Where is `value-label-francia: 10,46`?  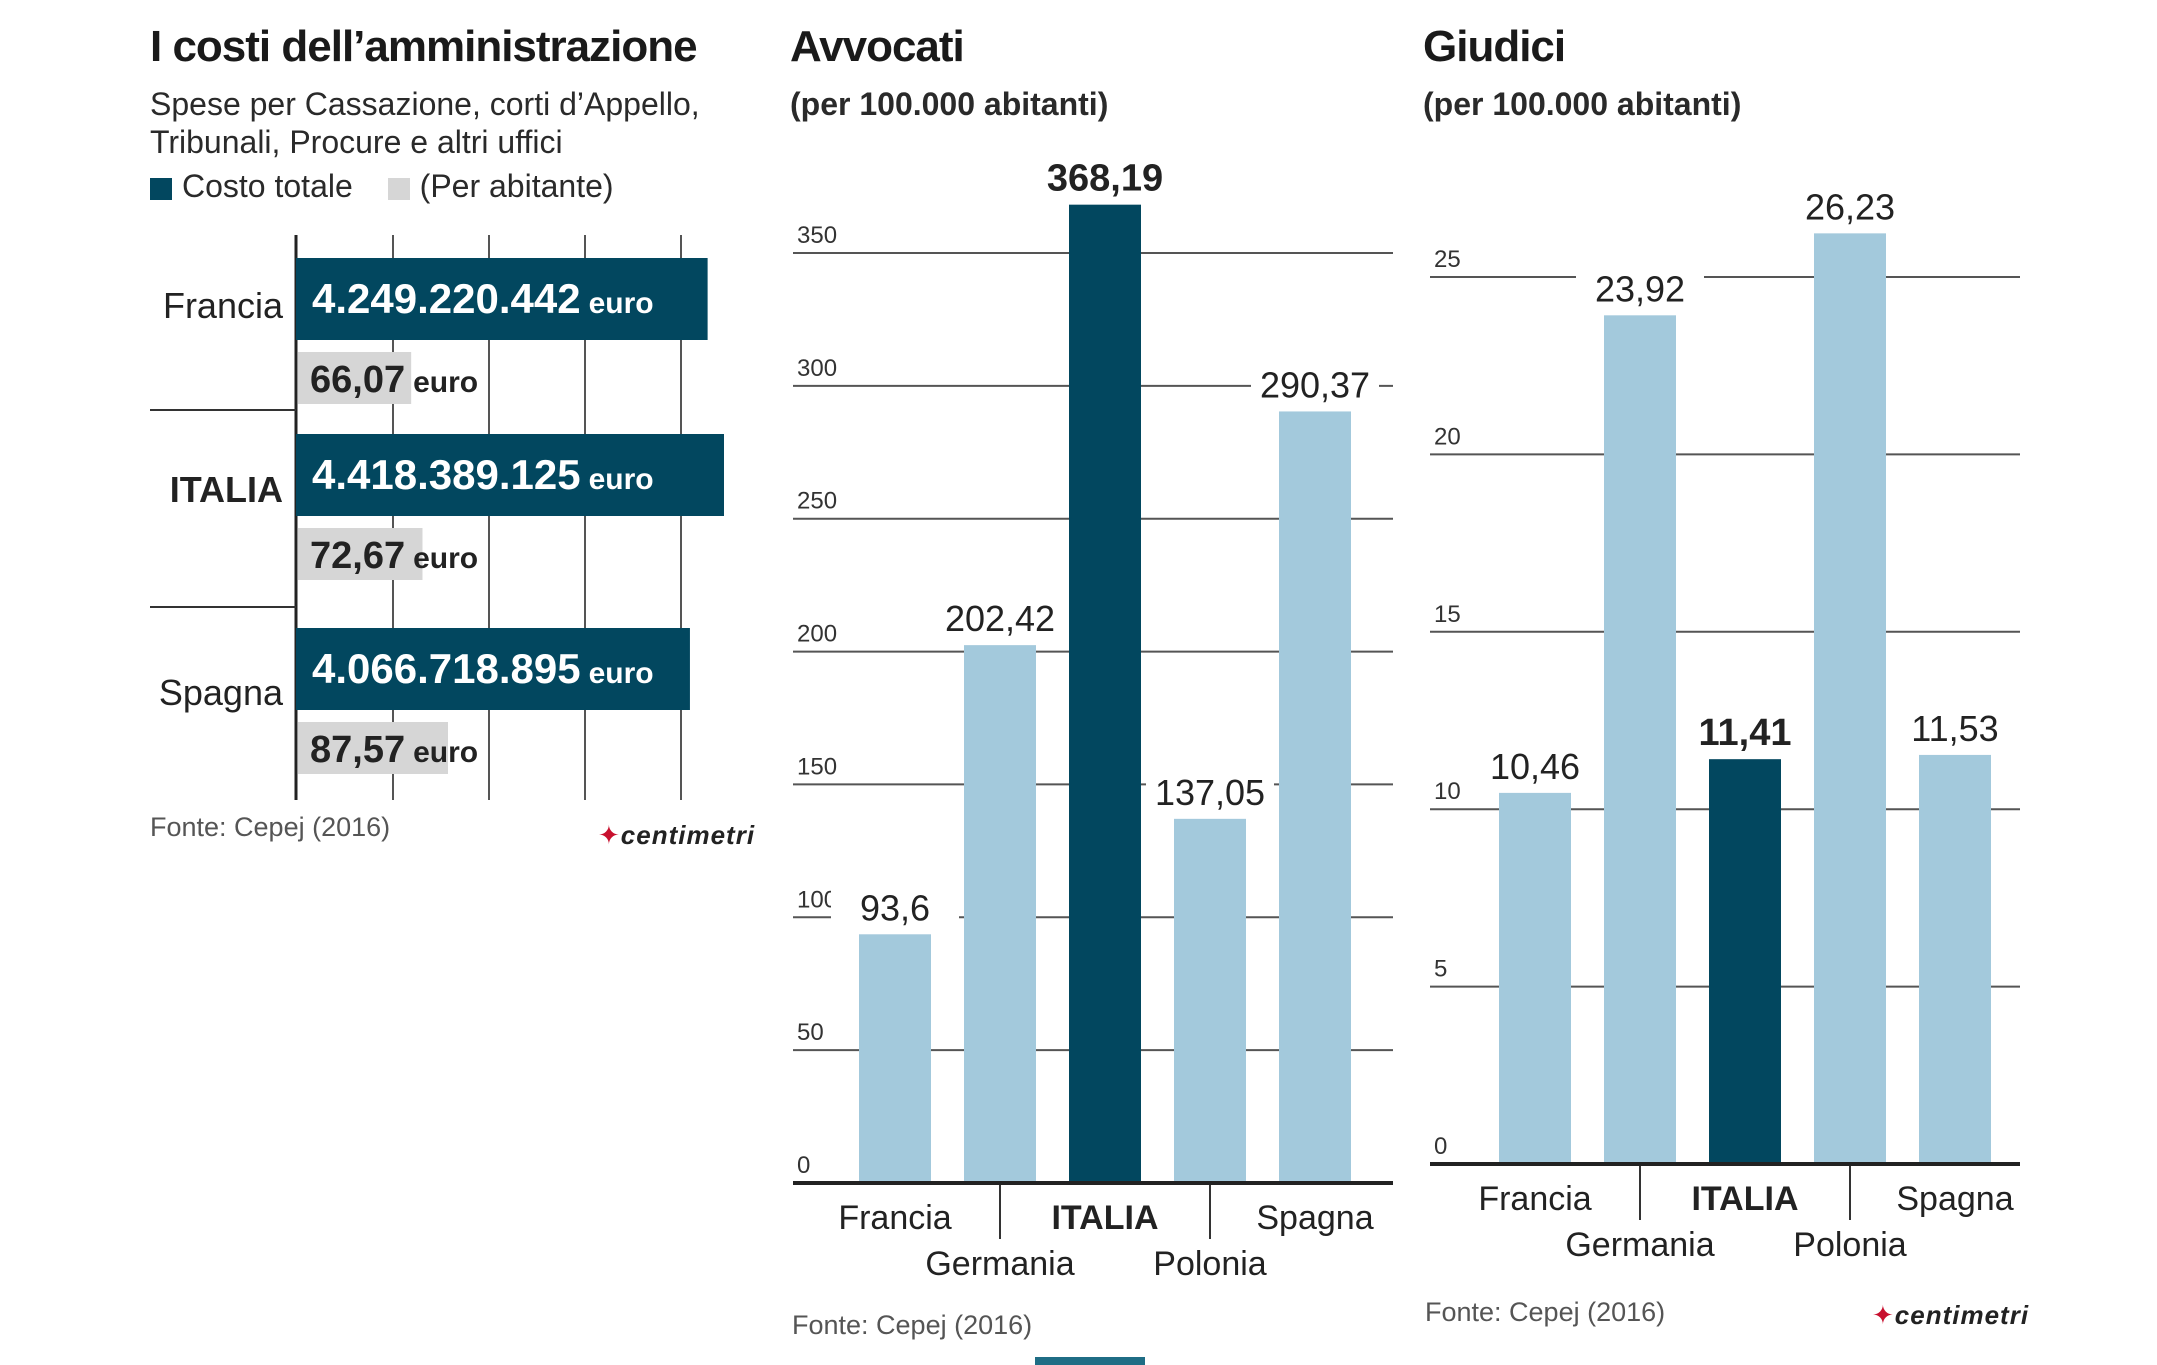
value-label-francia: 10,46 is located at coordinates (1535, 766).